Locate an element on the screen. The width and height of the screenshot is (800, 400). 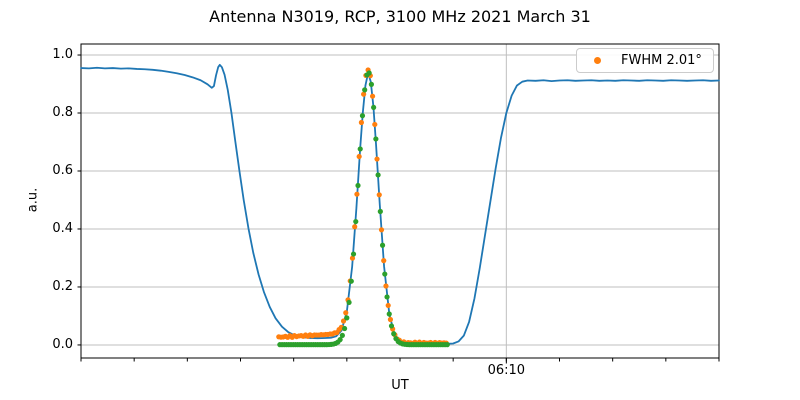
y-axis-label: a.u. is located at coordinates (33, 200).